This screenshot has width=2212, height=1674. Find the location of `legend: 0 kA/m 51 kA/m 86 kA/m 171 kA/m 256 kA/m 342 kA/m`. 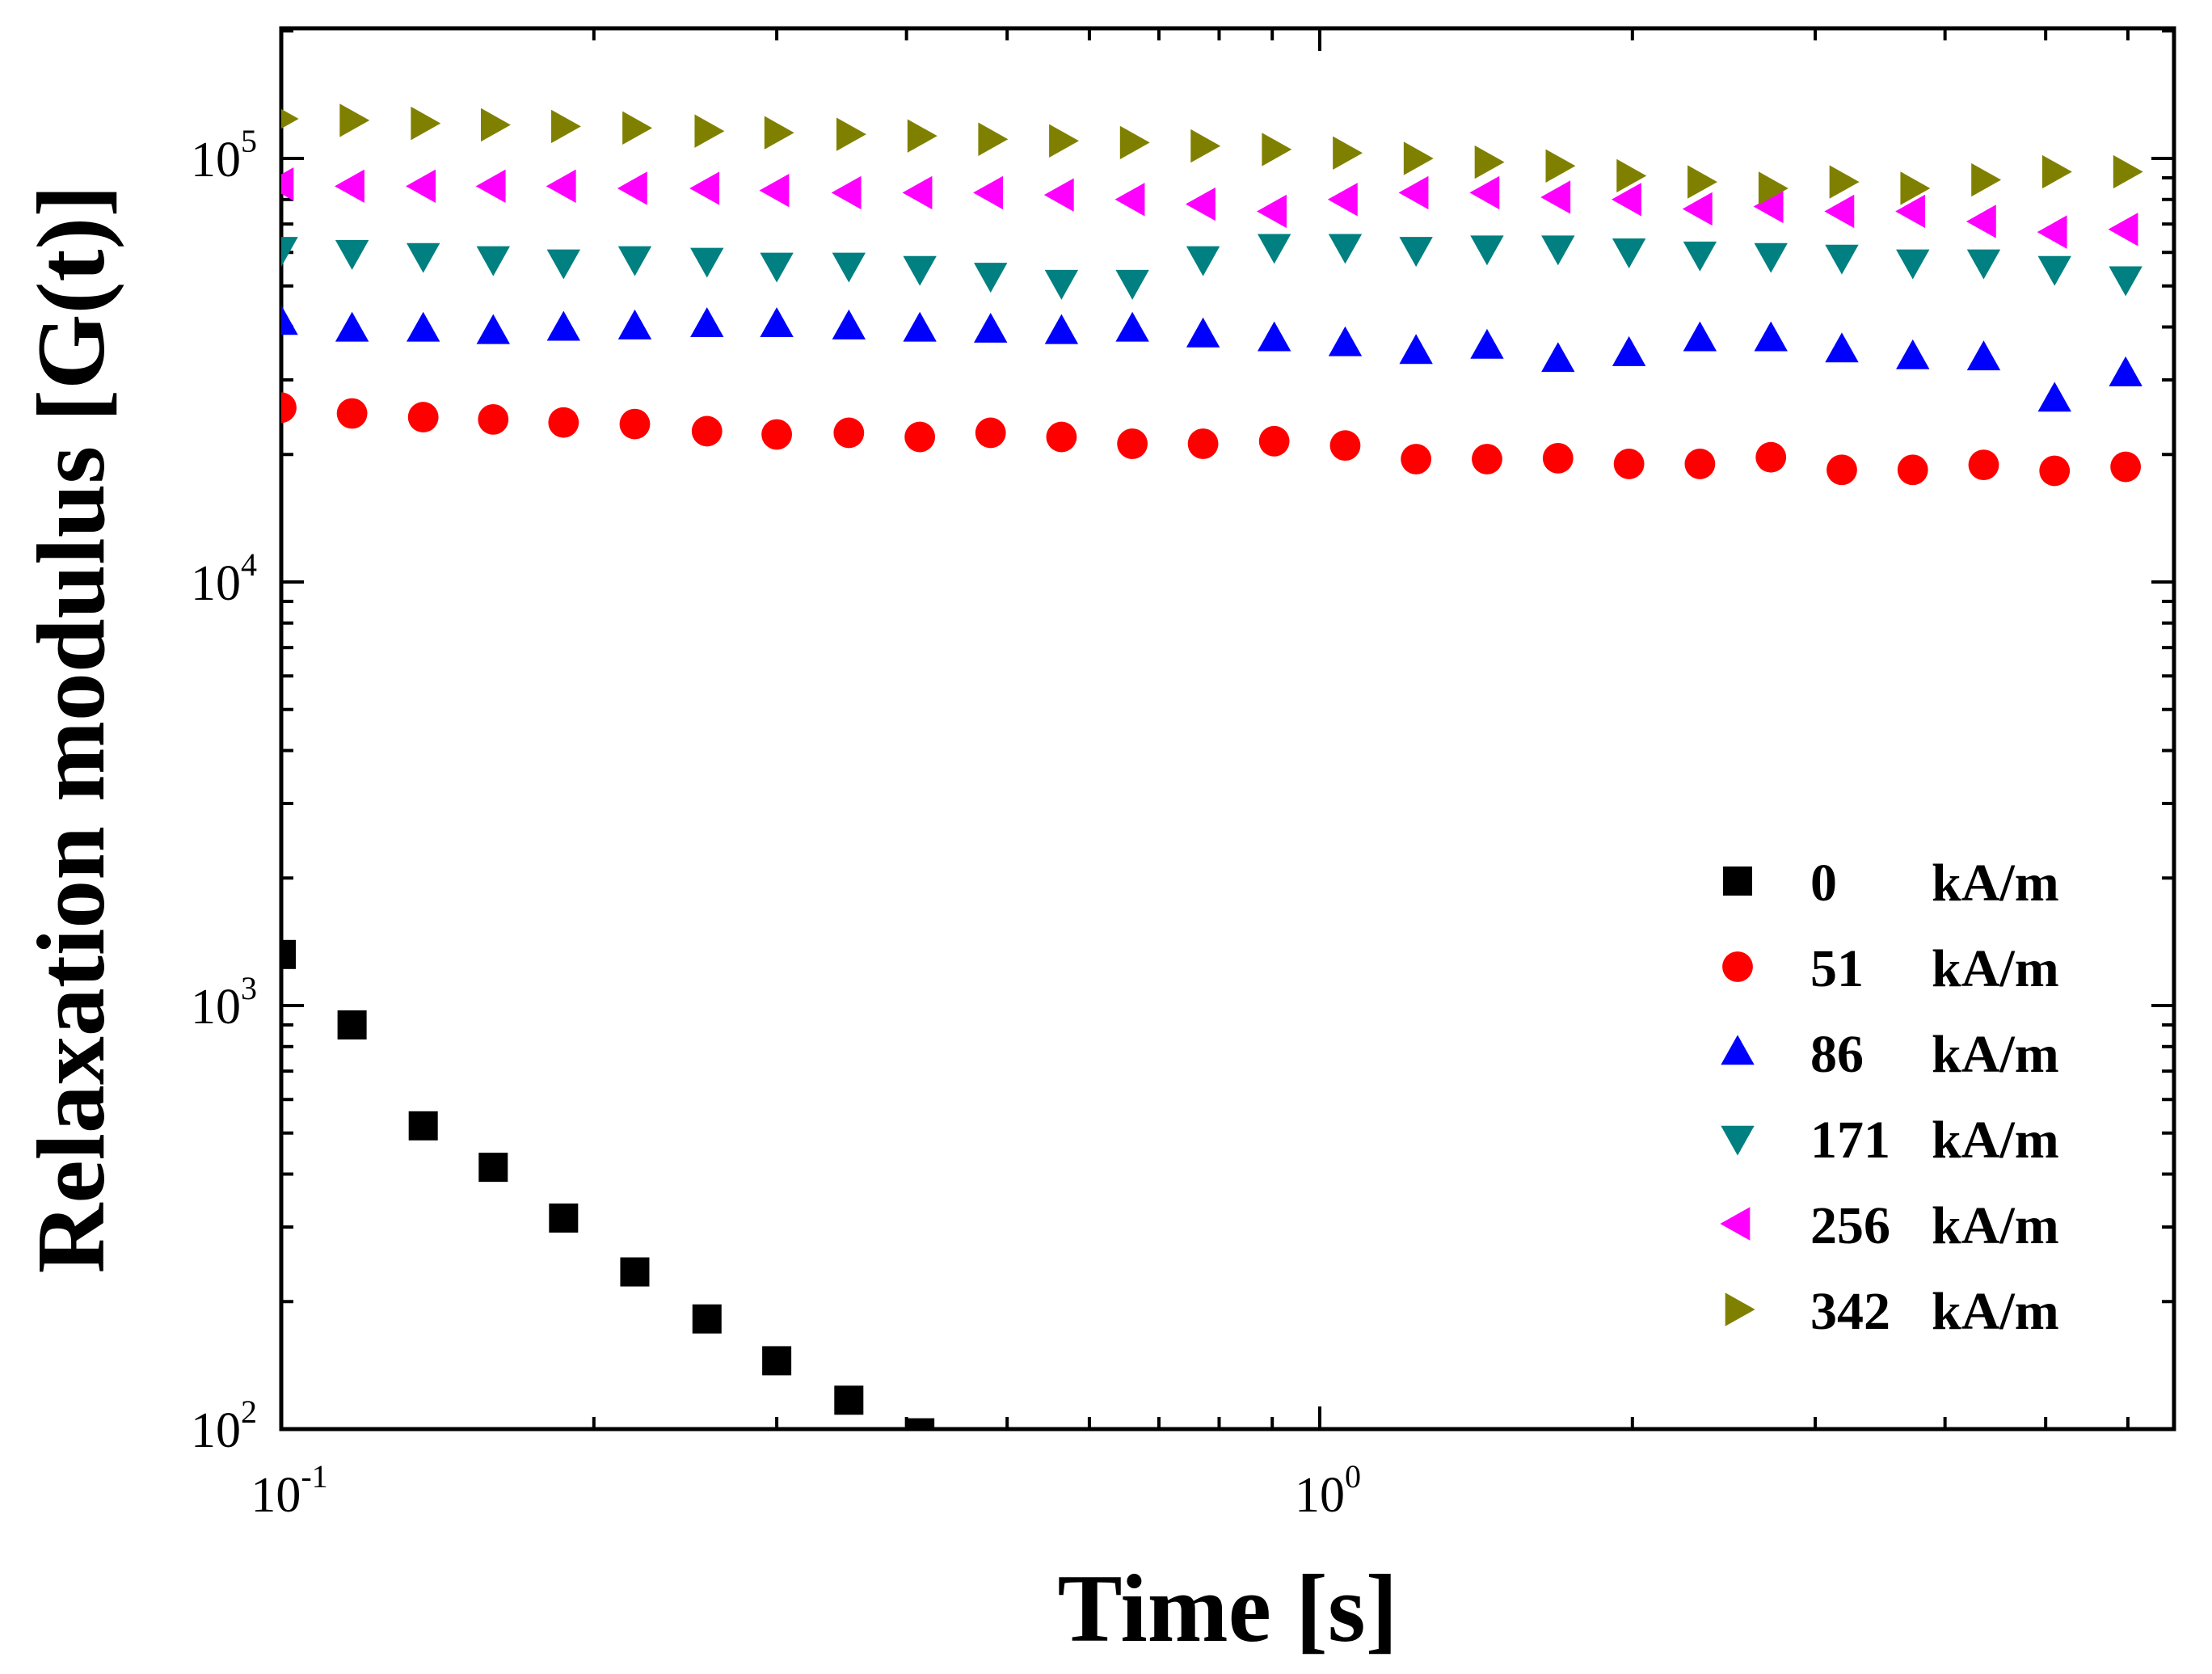

legend: 0 kA/m 51 kA/m 86 kA/m 171 kA/m 256 kA/m 342 kA/m is located at coordinates (1889, 1097).